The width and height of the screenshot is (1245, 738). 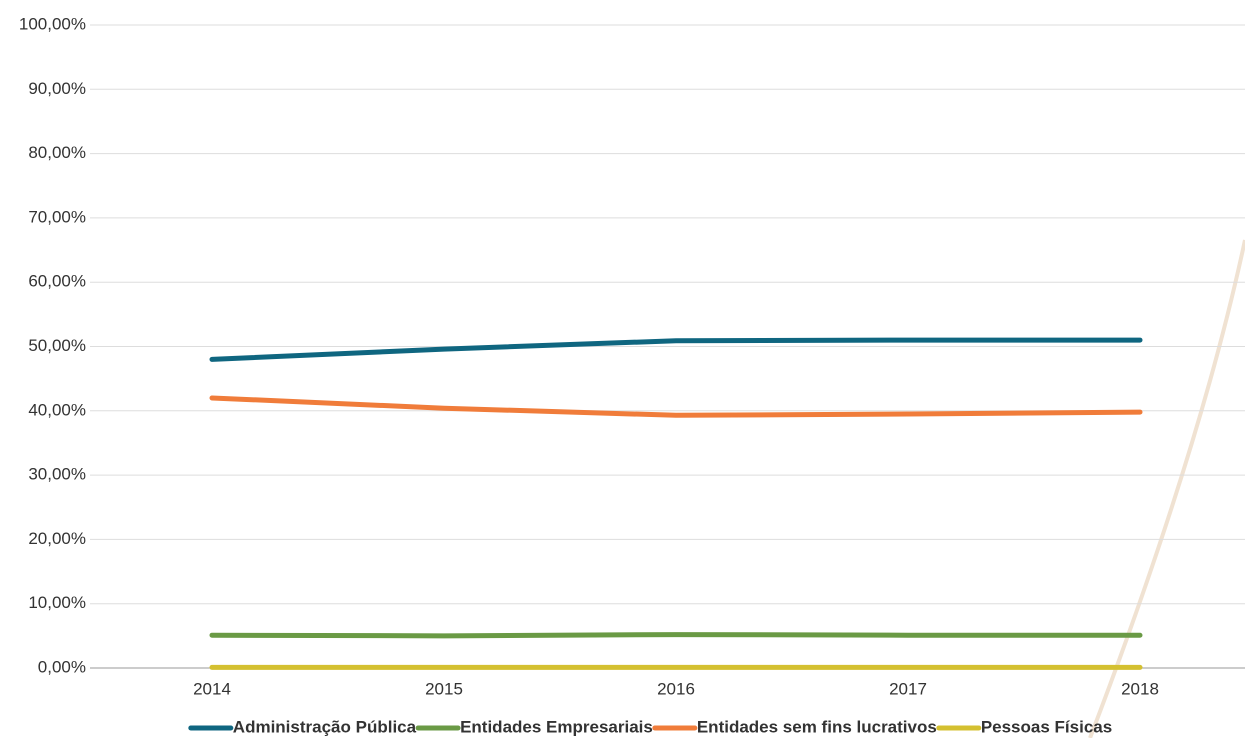 What do you see at coordinates (57, 152) in the screenshot?
I see `y-tick-label: 80,00%` at bounding box center [57, 152].